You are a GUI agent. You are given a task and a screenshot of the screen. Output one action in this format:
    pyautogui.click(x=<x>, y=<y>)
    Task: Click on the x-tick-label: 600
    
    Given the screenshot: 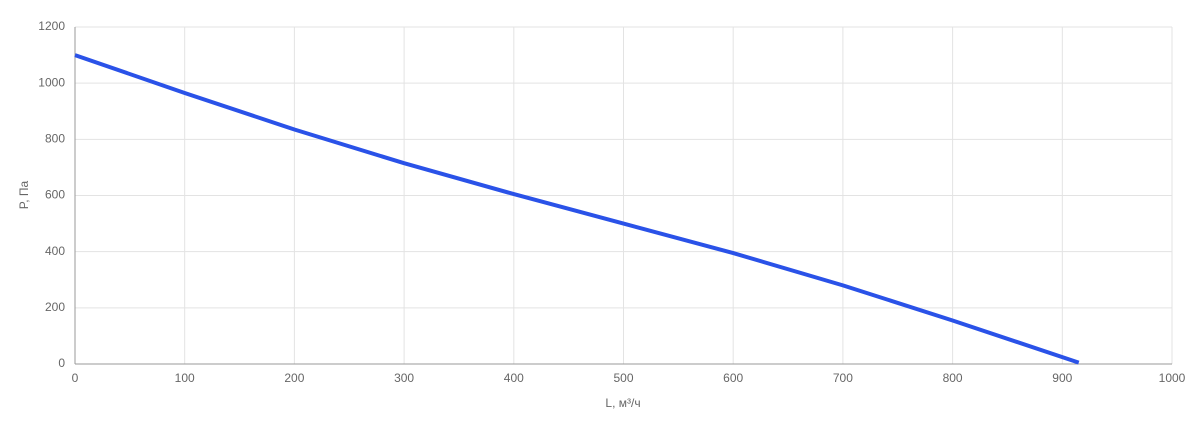 What is the action you would take?
    pyautogui.click(x=733, y=378)
    